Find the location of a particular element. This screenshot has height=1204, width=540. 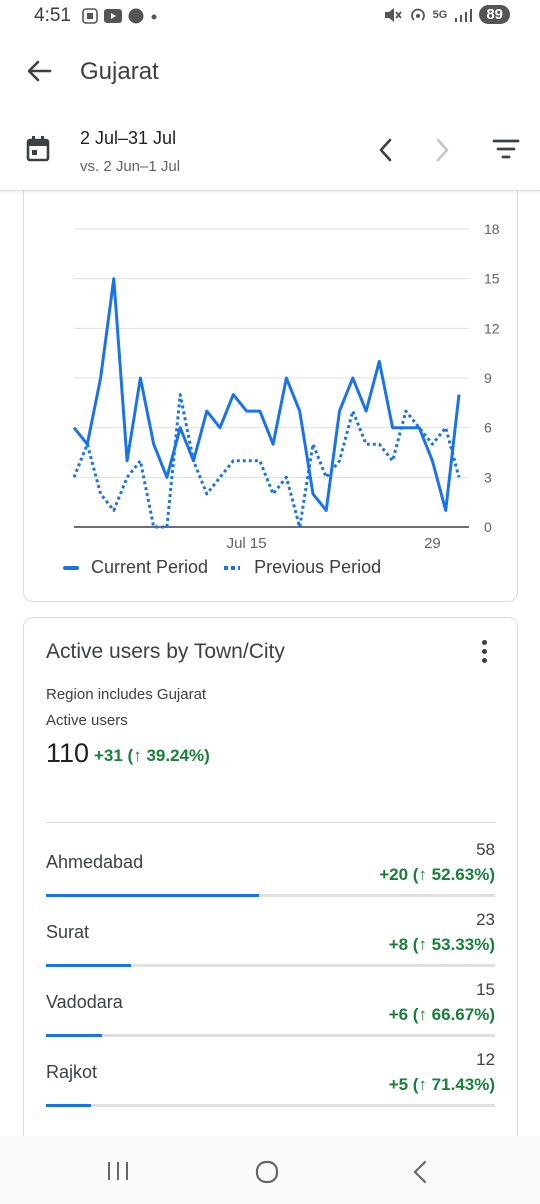

city-name: Vadodara is located at coordinates (84, 1002).